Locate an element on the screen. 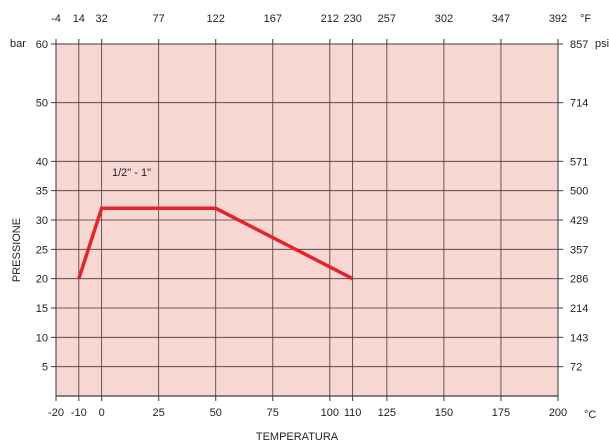  x2-tick-label: 32 is located at coordinates (102, 19).